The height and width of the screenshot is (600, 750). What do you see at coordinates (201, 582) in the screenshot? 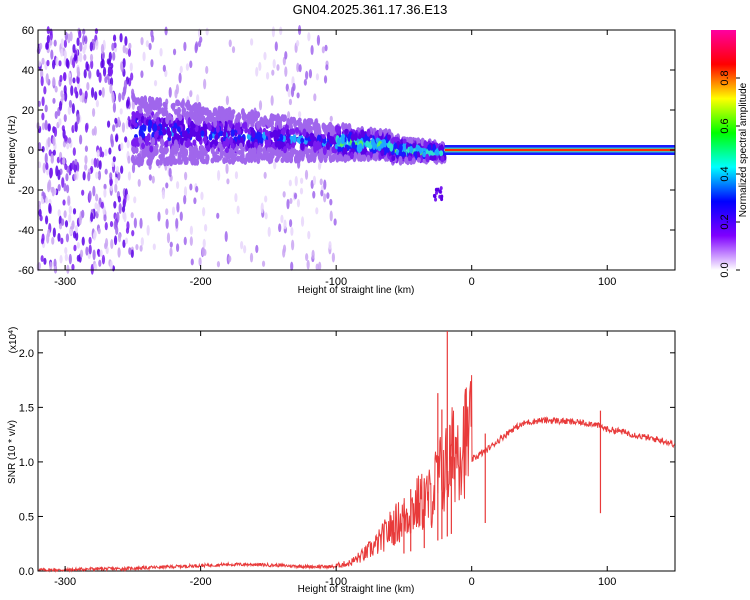
I see `snr-x-tick-label: -200` at bounding box center [201, 582].